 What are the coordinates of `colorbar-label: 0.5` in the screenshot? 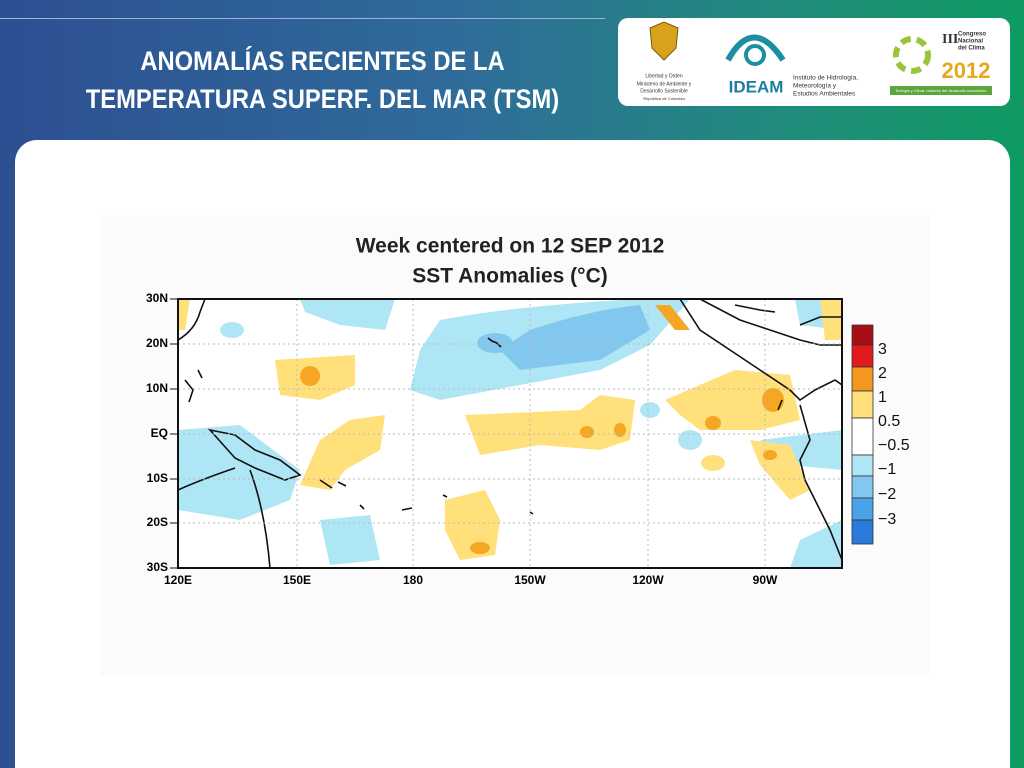 It's located at (889, 421).